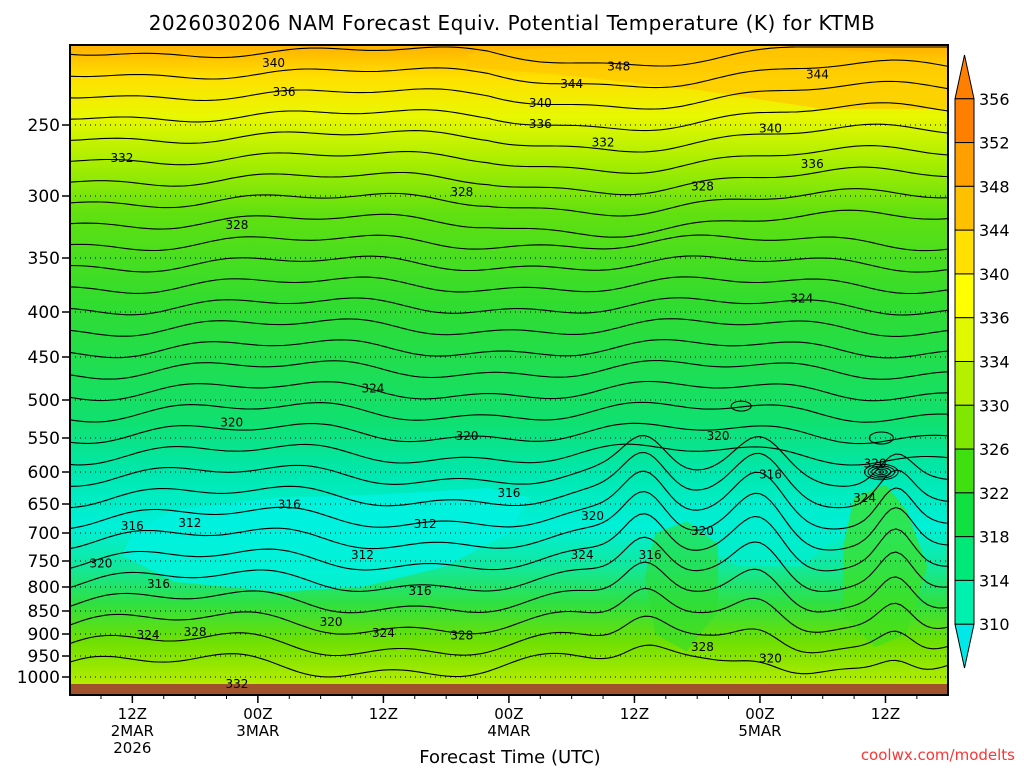 The width and height of the screenshot is (1024, 768). I want to click on y-tick-label: 450, so click(44, 358).